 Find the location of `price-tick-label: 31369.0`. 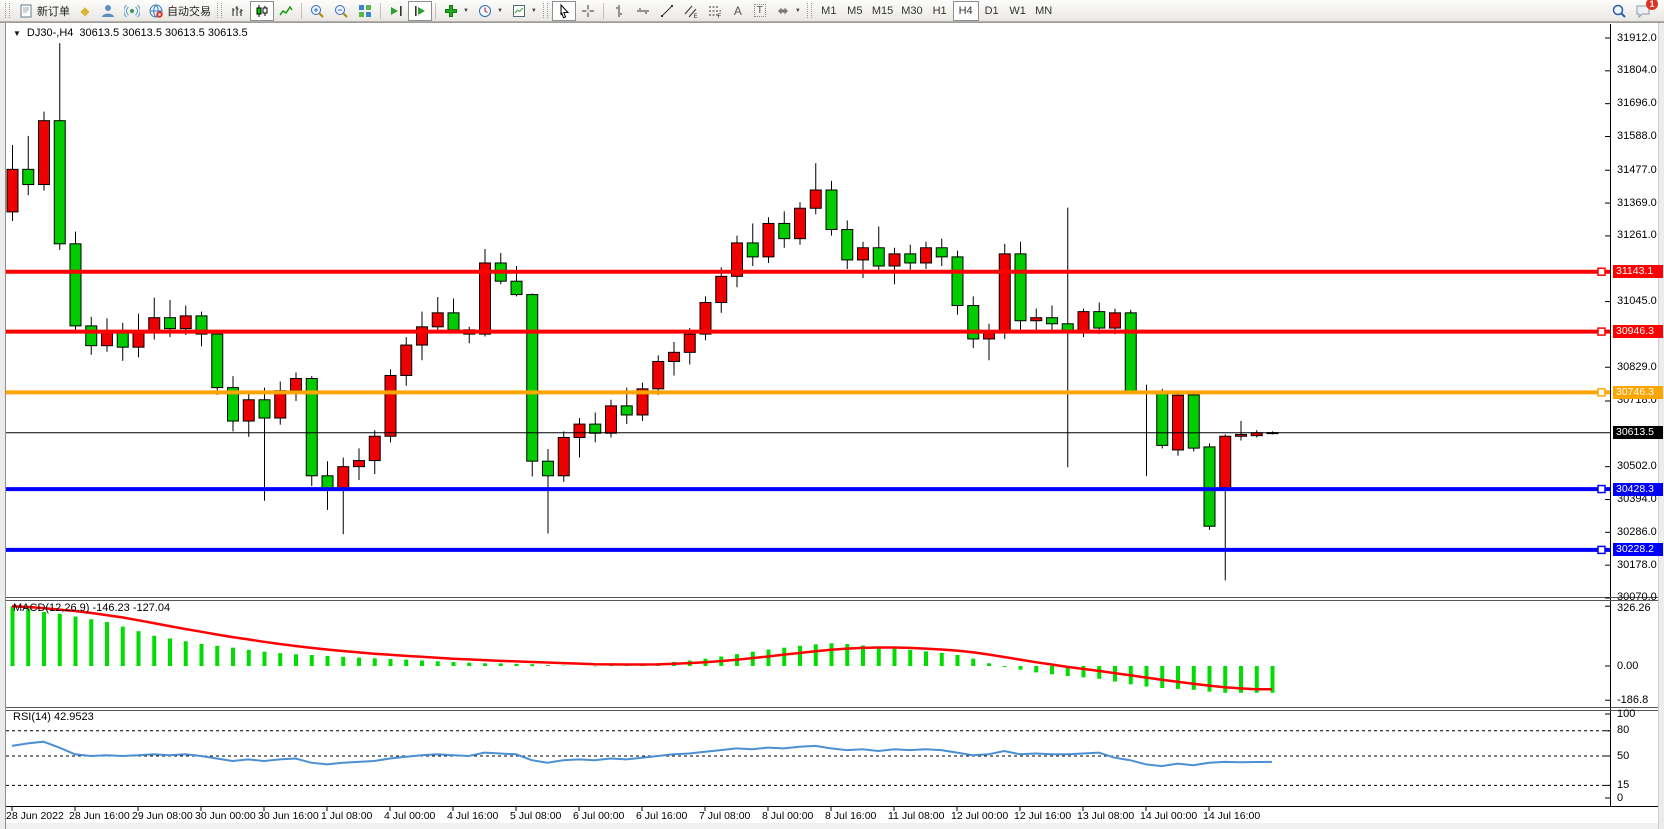

price-tick-label: 31369.0 is located at coordinates (1637, 202).